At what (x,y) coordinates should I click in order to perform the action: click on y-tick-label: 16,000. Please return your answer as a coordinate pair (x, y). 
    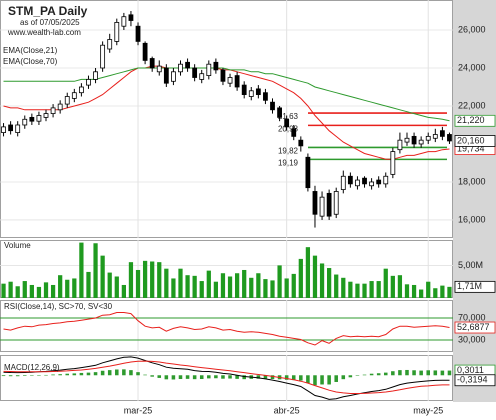
    Looking at the image, I should click on (472, 219).